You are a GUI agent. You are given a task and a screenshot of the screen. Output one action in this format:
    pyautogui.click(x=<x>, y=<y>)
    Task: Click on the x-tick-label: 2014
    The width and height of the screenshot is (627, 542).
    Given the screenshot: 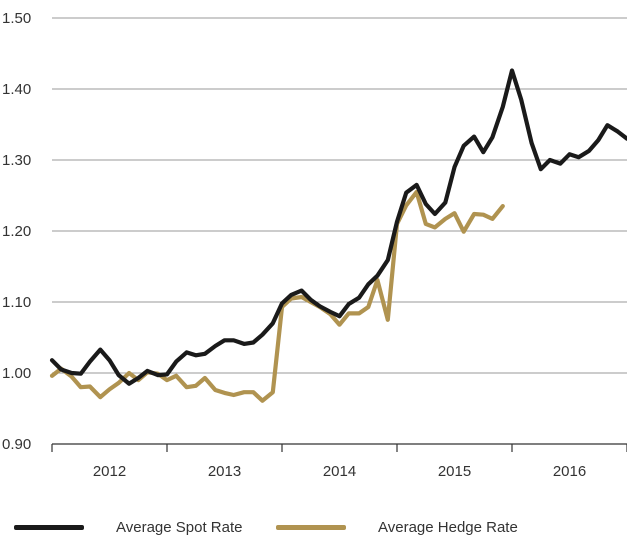 What is the action you would take?
    pyautogui.click(x=339, y=471)
    